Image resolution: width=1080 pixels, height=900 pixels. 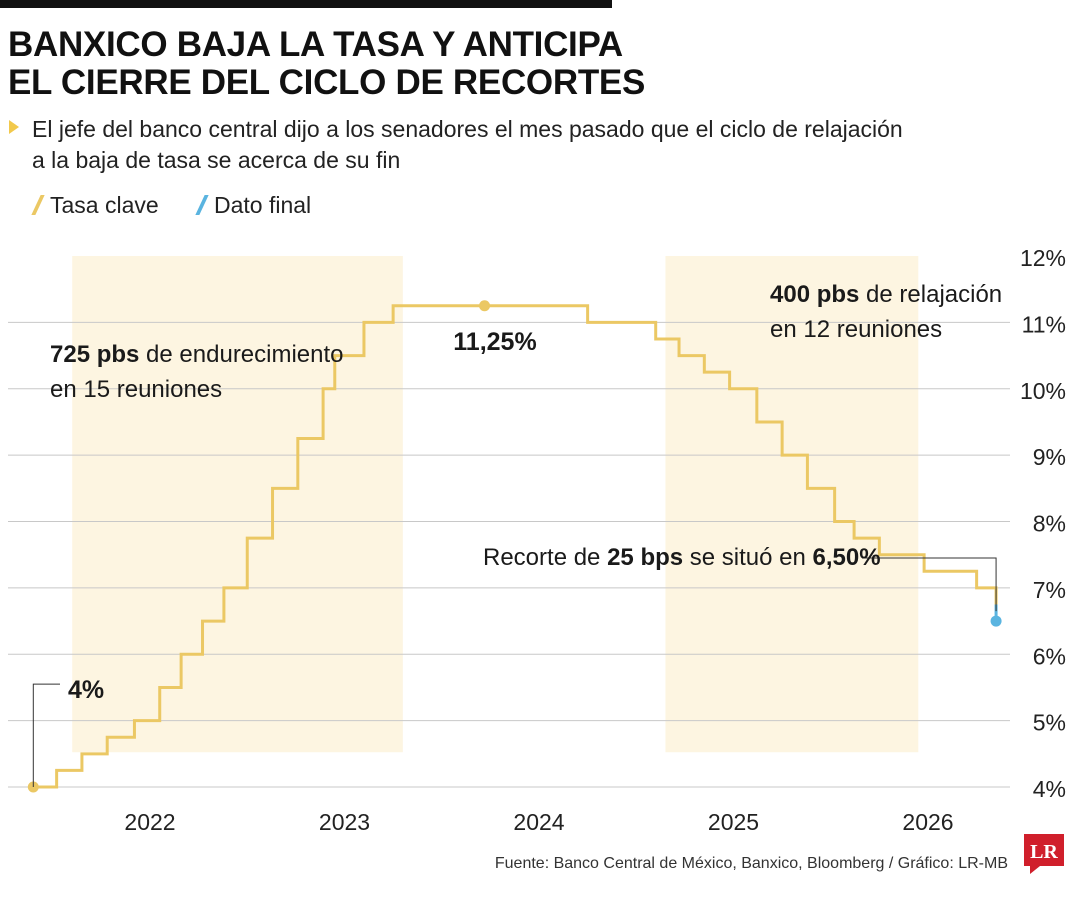 I want to click on legend-item-tasa-clave: Tasa clave, so click(x=95, y=205).